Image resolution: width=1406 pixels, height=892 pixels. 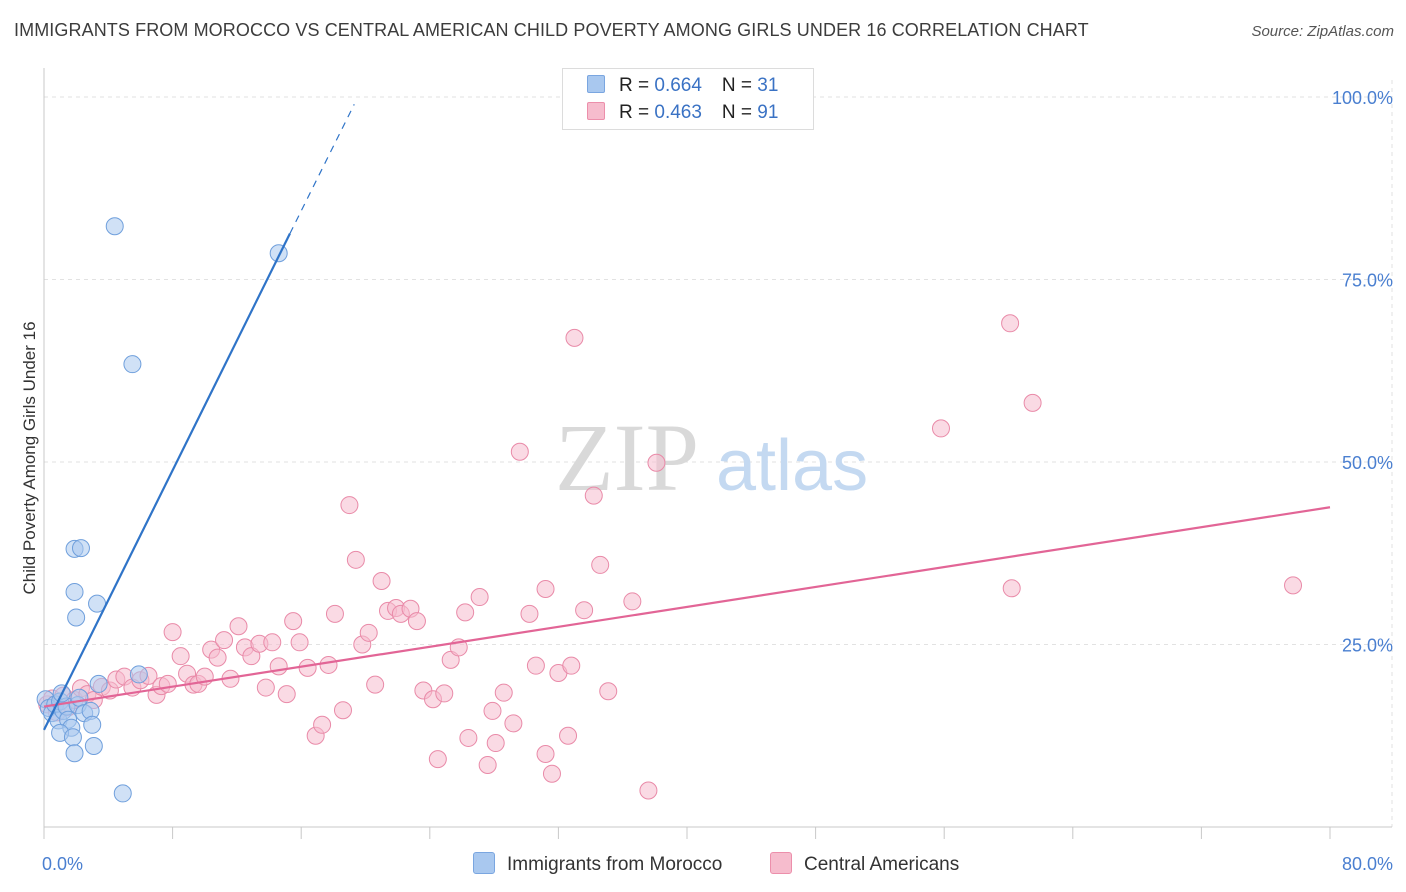 I want to click on y-axis-label: Child Poverty Among Girls Under 16, so click(x=29, y=458).